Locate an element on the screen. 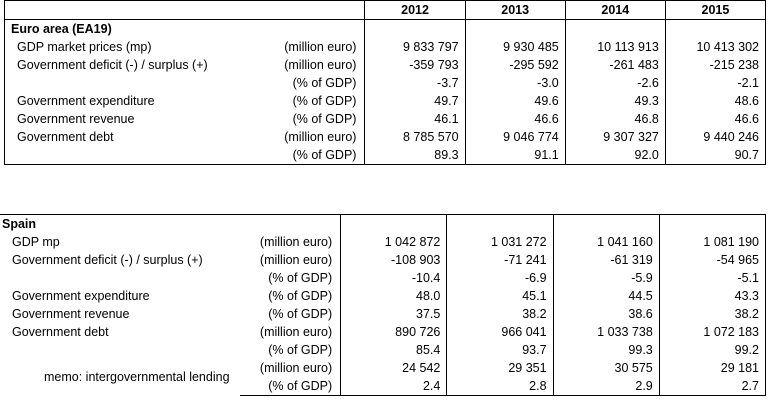 Image resolution: width=768 pixels, height=414 pixels. cell-value: 45.1 is located at coordinates (500, 296).